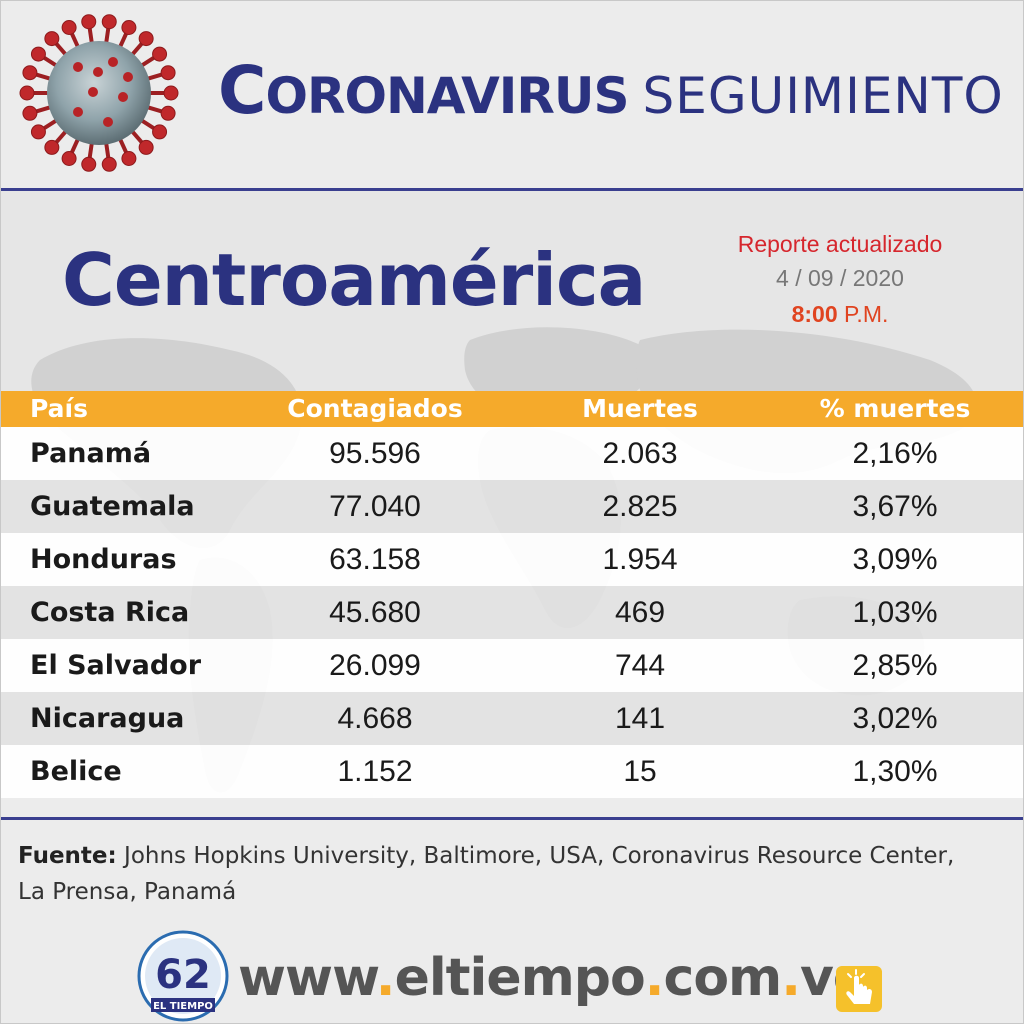 The width and height of the screenshot is (1024, 1024). Describe the element at coordinates (99, 93) in the screenshot. I see `coronavirus-icon` at that location.